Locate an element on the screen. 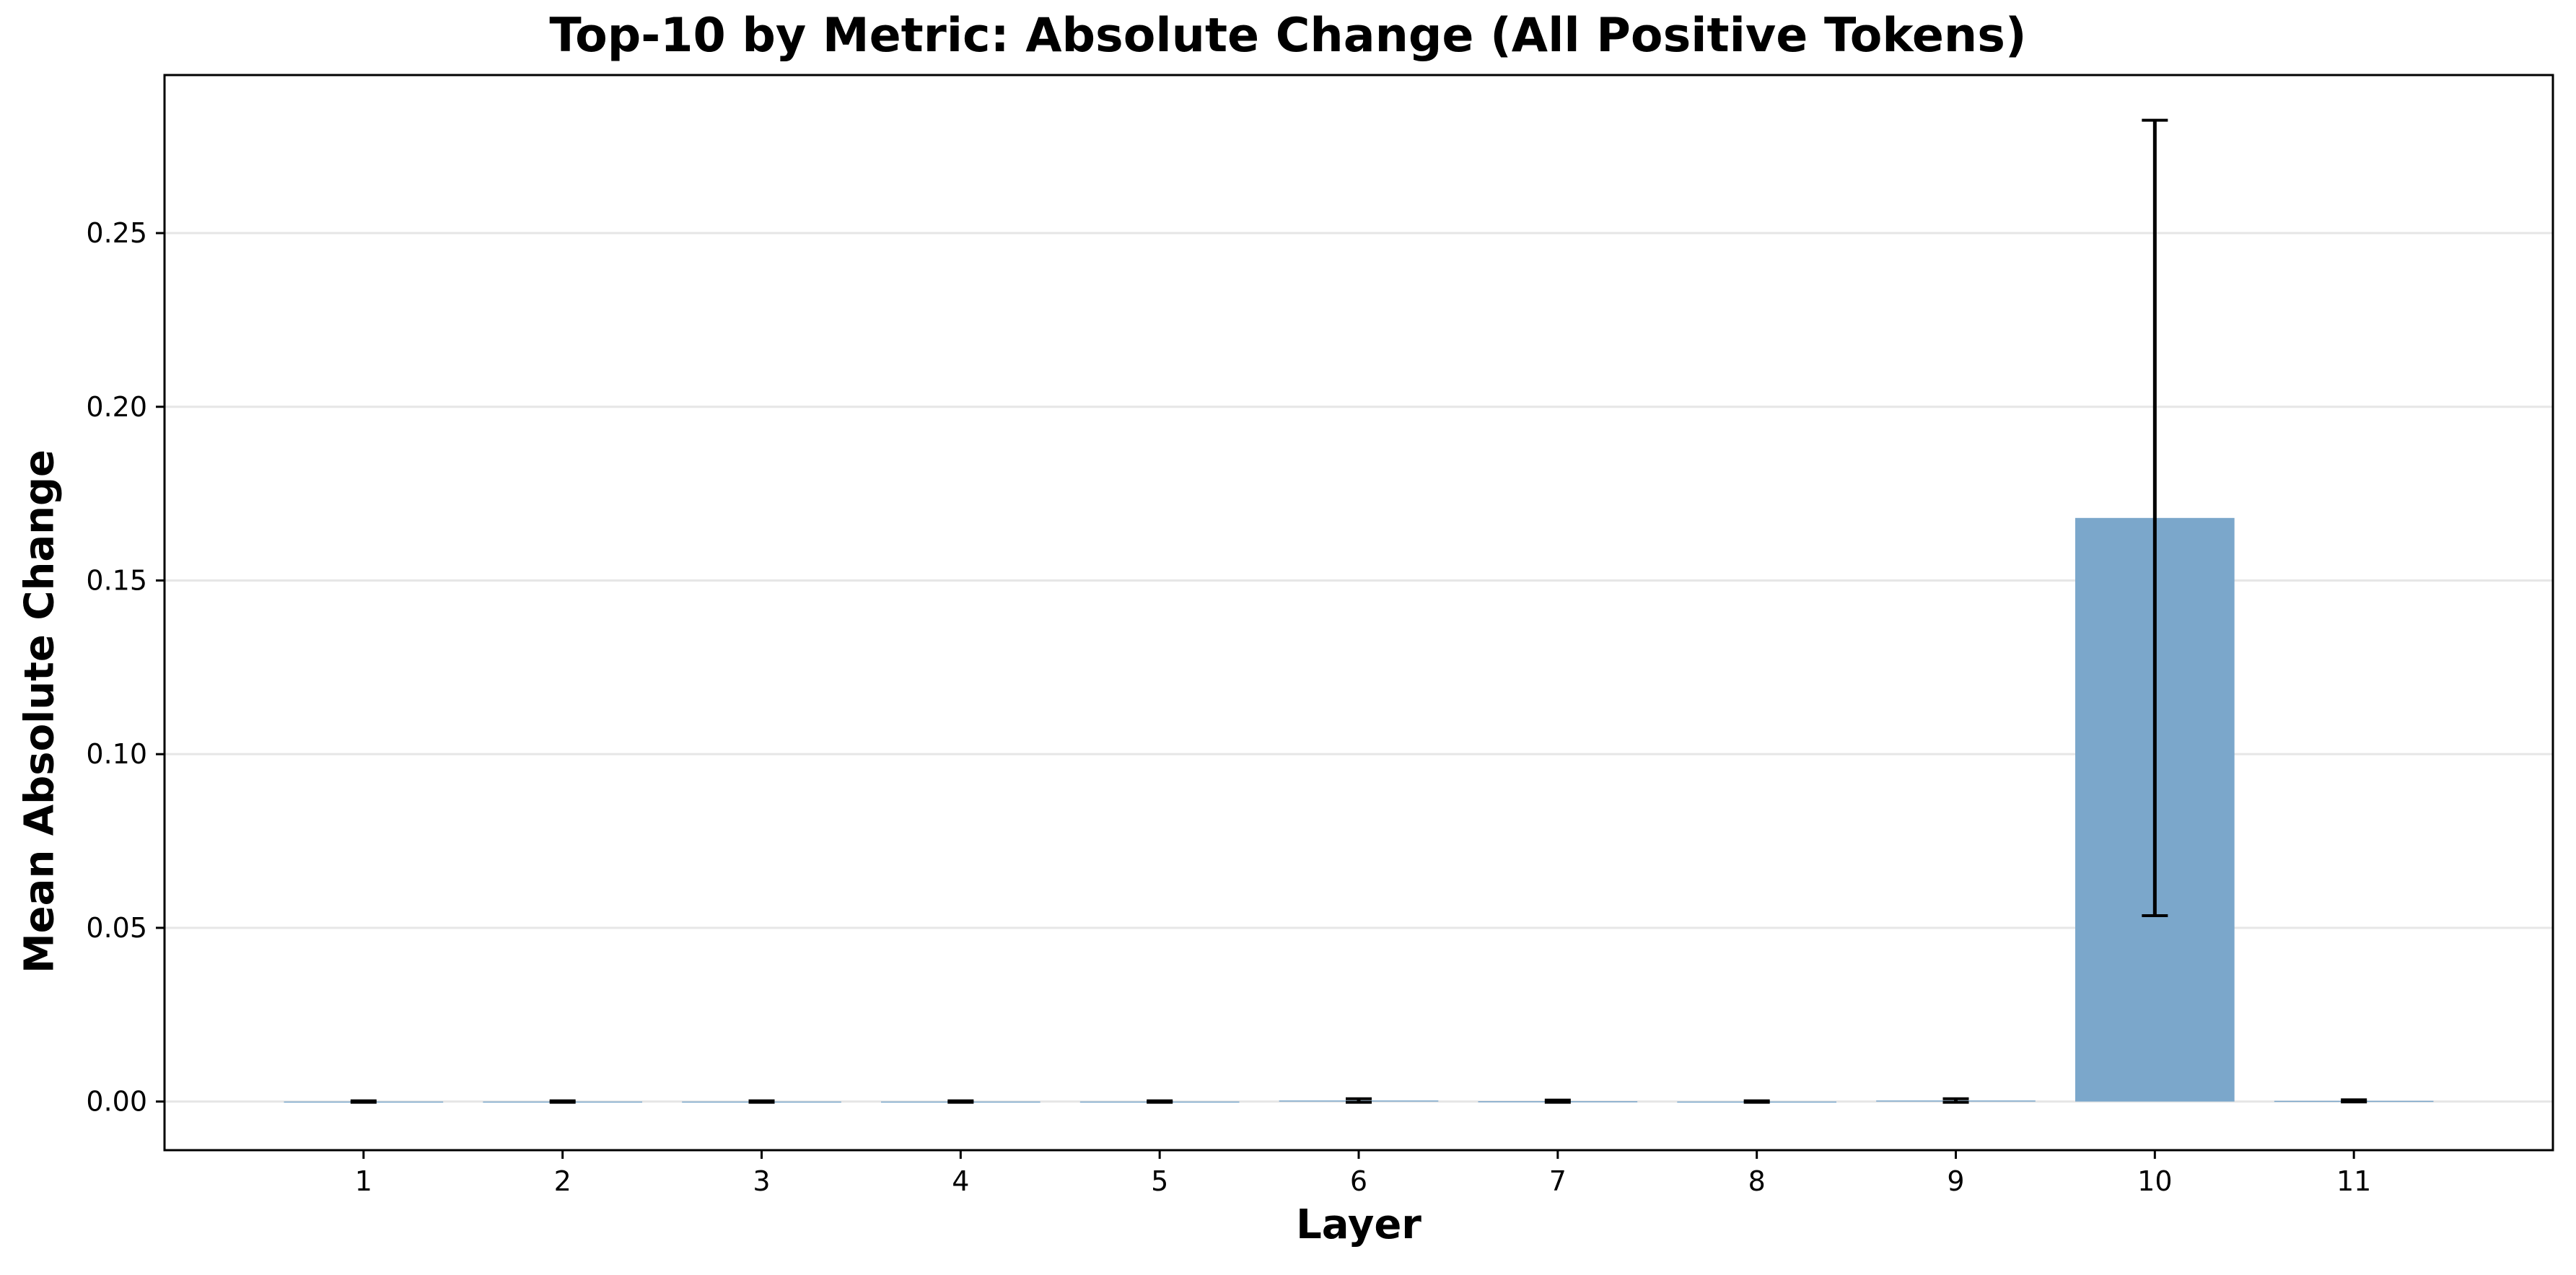 The width and height of the screenshot is (2576, 1275). x-tick-label: 1 is located at coordinates (363, 1181).